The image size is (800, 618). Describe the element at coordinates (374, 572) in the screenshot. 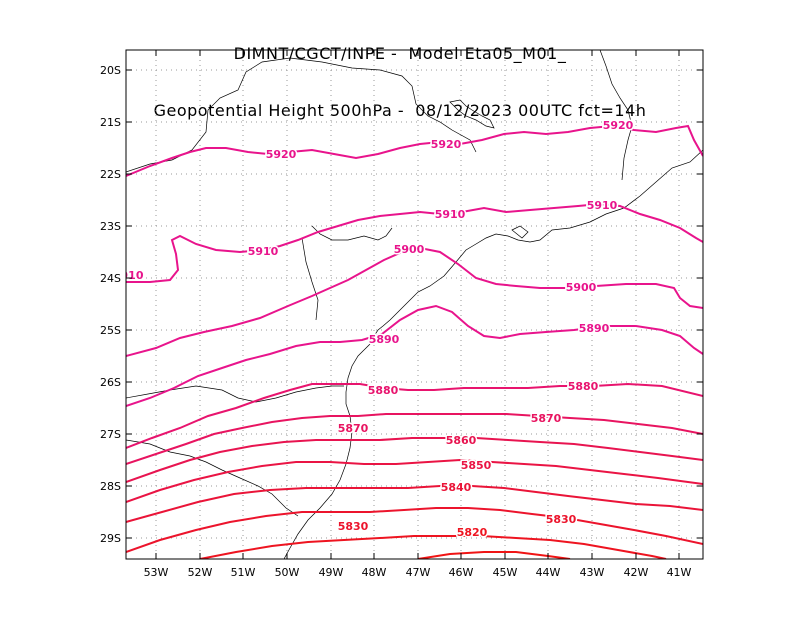

I see `lon-tick-label: 48W` at that location.